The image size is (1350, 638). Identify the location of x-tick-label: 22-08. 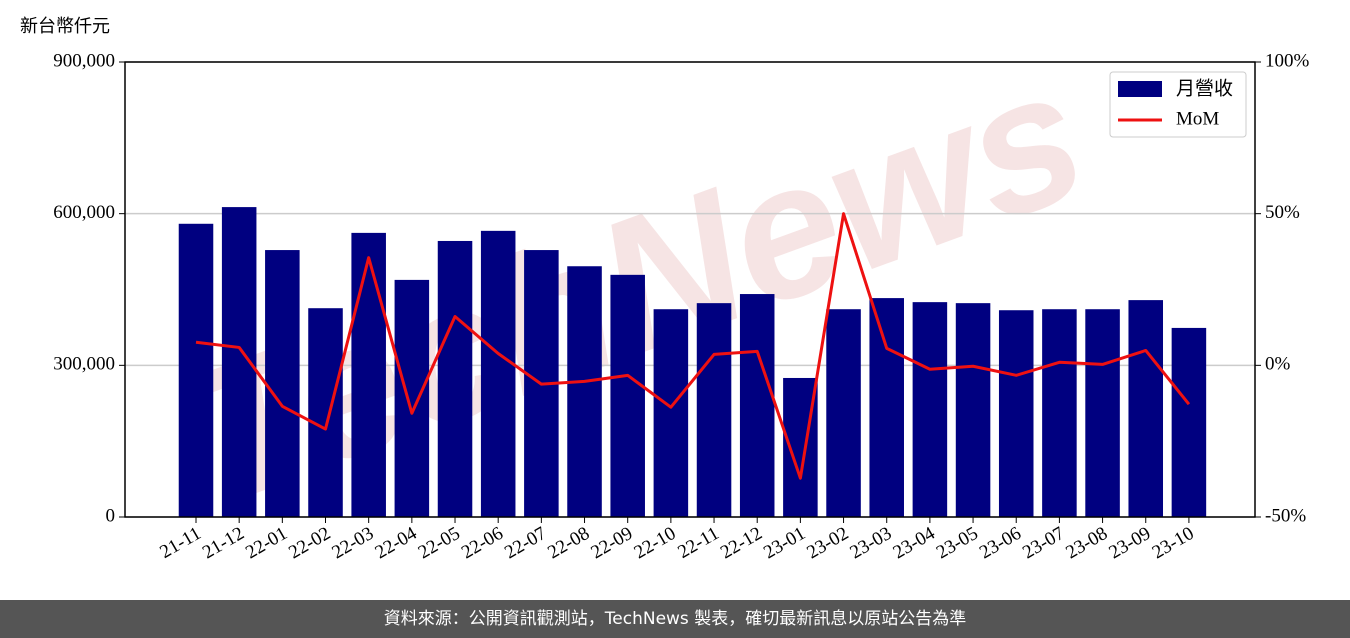
(568, 543).